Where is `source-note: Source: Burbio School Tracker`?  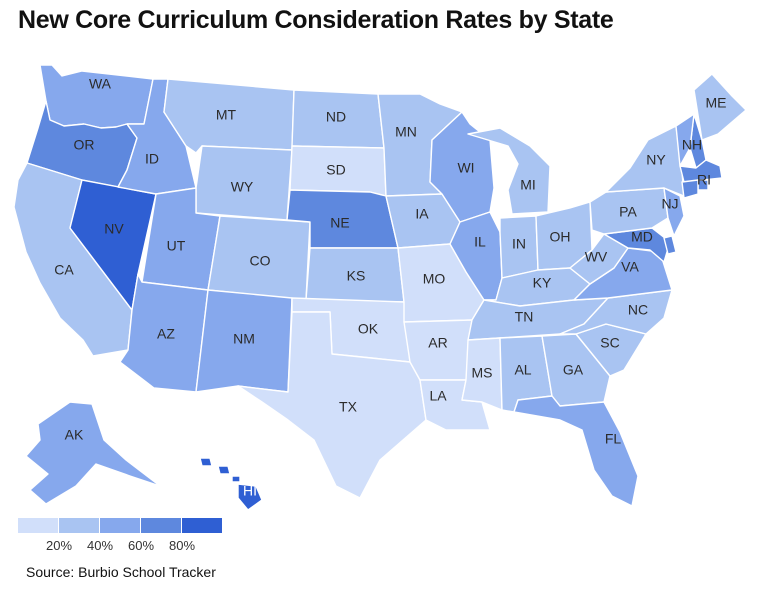 source-note: Source: Burbio School Tracker is located at coordinates (121, 572).